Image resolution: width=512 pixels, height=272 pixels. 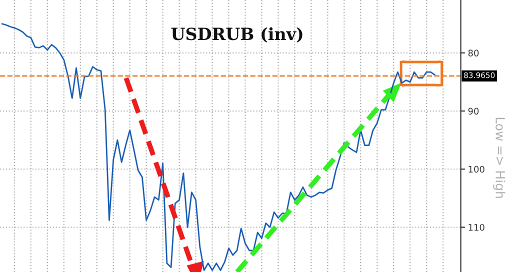 I want to click on text: USDRUB (inv), so click(x=236, y=35).